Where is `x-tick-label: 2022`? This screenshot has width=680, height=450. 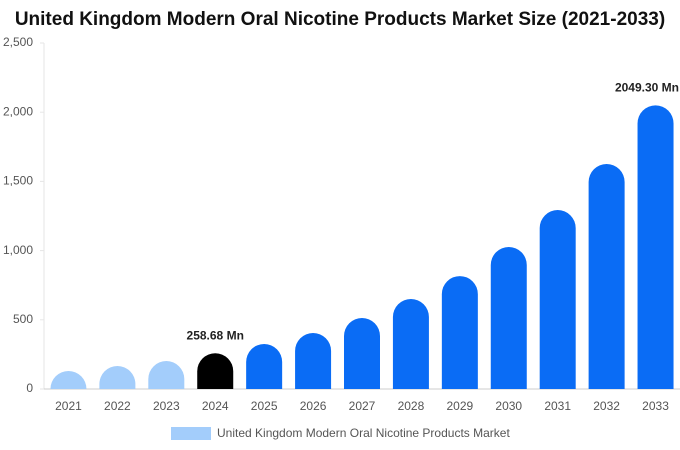
x-tick-label: 2022 is located at coordinates (117, 406).